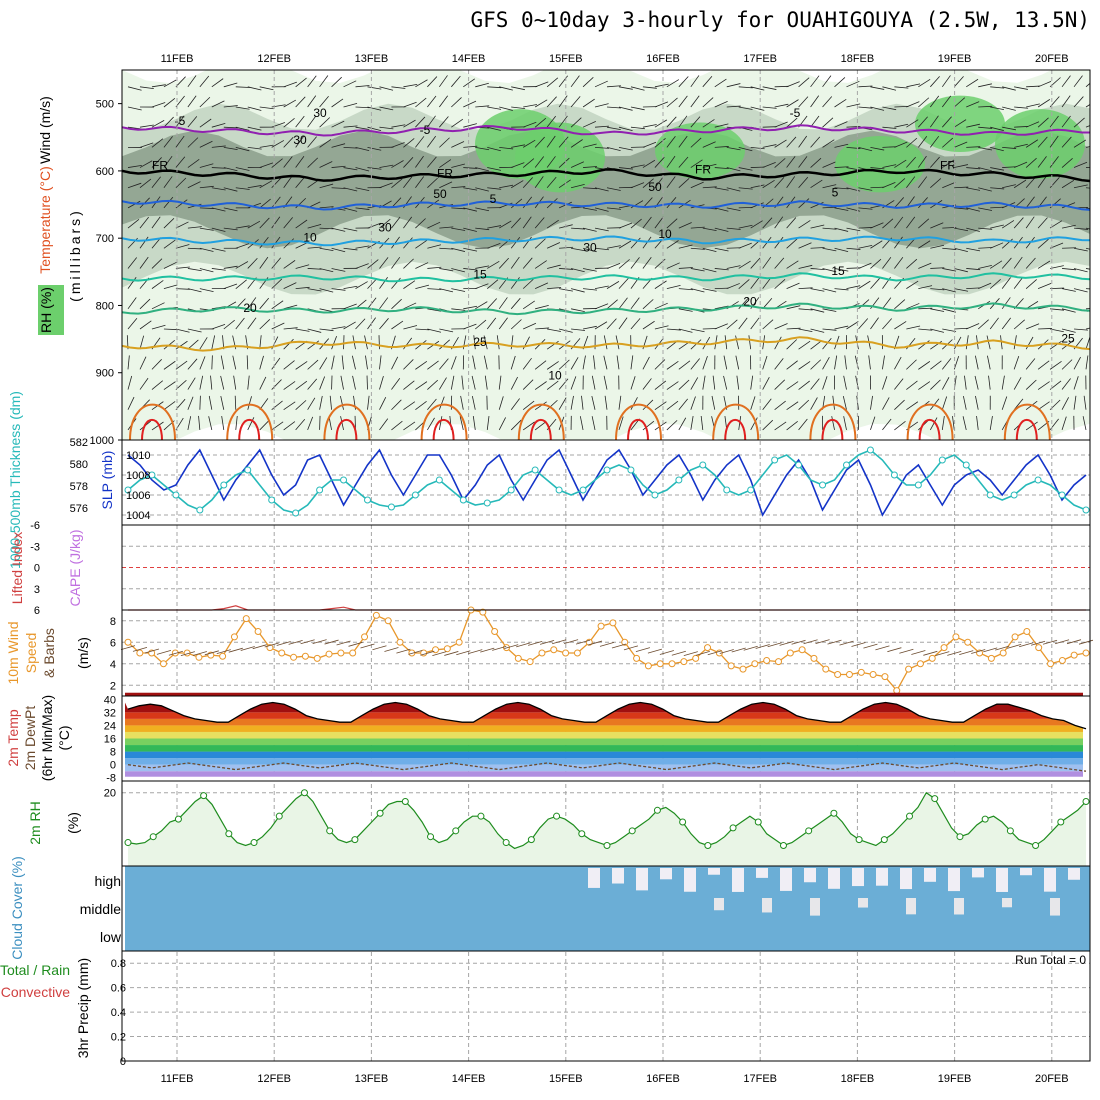  I want to click on slp-tick: 1004, so click(138, 516).